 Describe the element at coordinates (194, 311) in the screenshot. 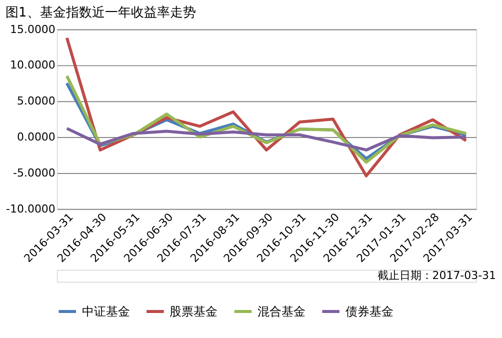

I see `legend-label: 股票基金` at that location.